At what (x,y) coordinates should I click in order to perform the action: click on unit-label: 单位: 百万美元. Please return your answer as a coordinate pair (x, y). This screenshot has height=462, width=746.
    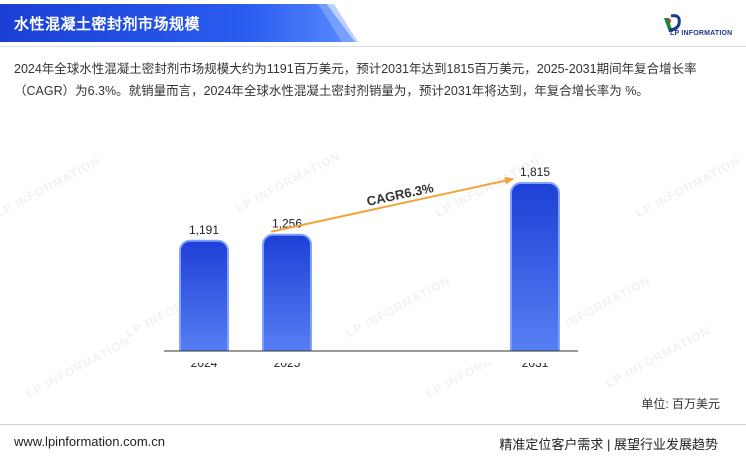
    Looking at the image, I should click on (680, 404).